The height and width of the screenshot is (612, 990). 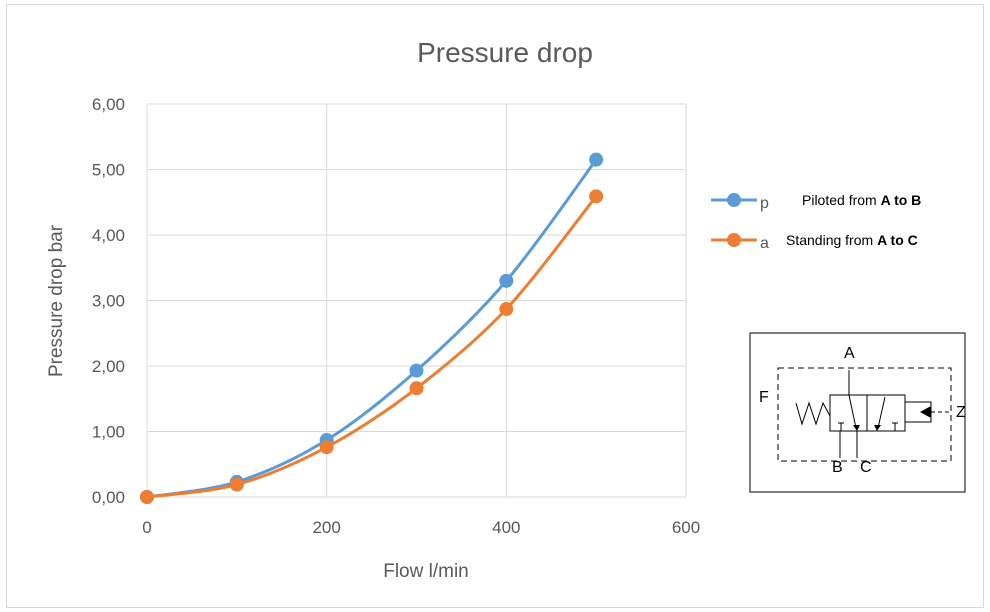 I want to click on port-label-a: A, so click(x=849, y=353).